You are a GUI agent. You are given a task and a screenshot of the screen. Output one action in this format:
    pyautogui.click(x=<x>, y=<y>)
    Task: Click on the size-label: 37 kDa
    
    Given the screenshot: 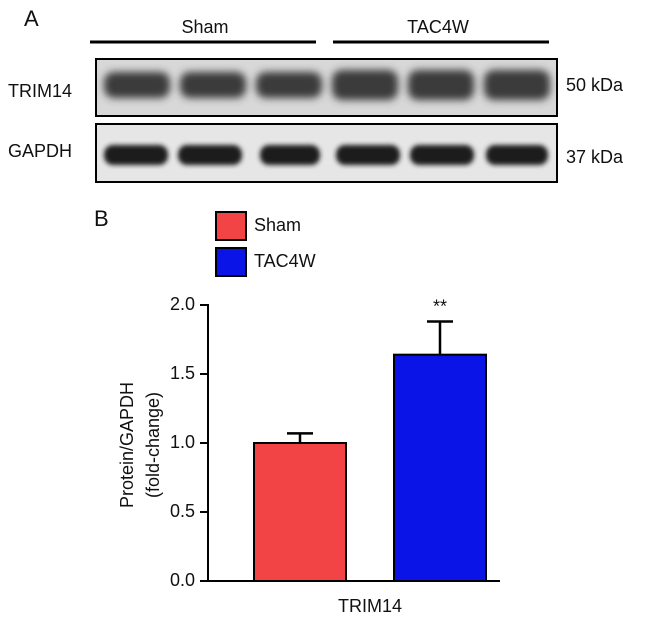 What is the action you would take?
    pyautogui.click(x=595, y=157)
    